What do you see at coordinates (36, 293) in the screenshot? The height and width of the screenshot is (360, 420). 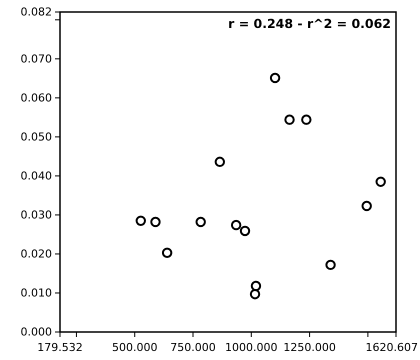 I see `y-tick-label: 0.010` at bounding box center [36, 293].